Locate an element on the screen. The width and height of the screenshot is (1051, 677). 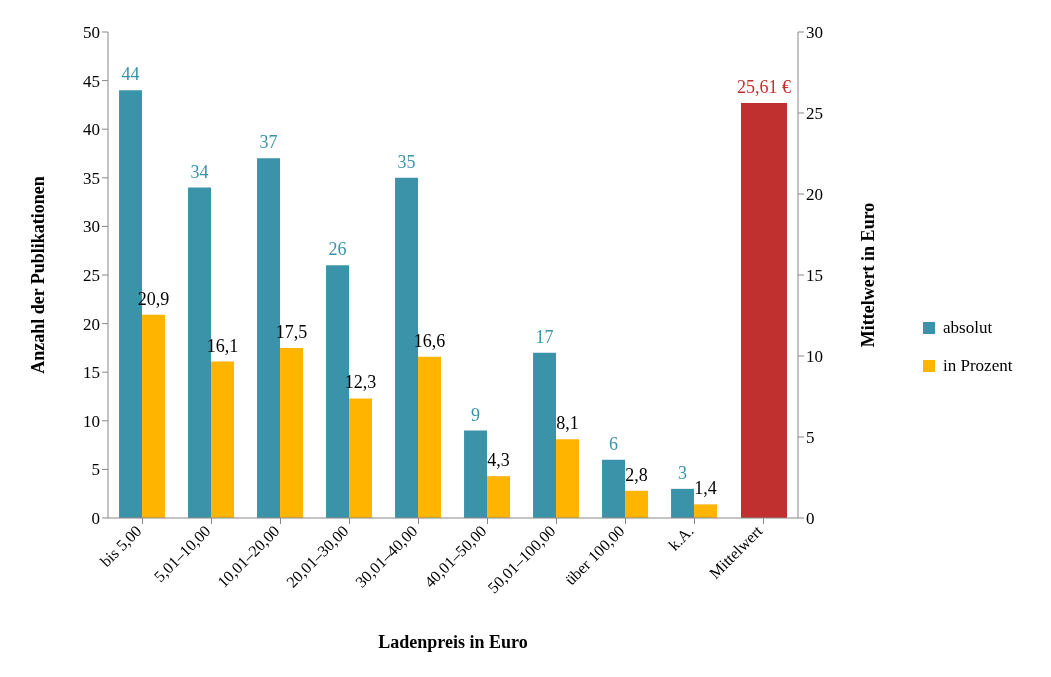
data-label: 44 is located at coordinates (130, 74).